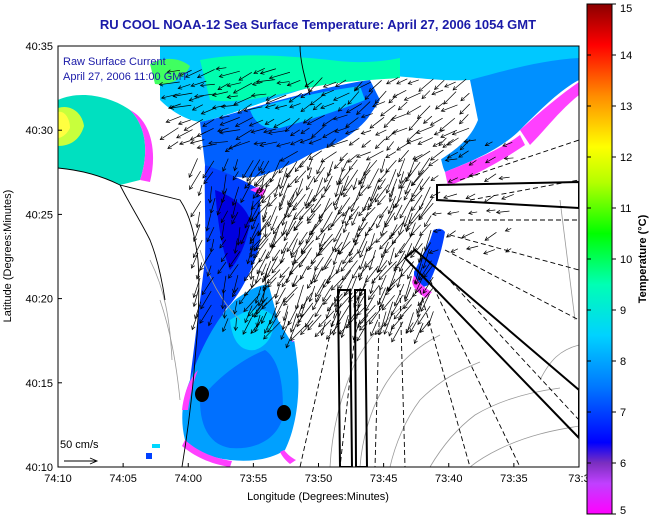 This screenshot has height=519, width=651. Describe the element at coordinates (578, 479) in the screenshot. I see `x-tick-label: 73:3` at that location.